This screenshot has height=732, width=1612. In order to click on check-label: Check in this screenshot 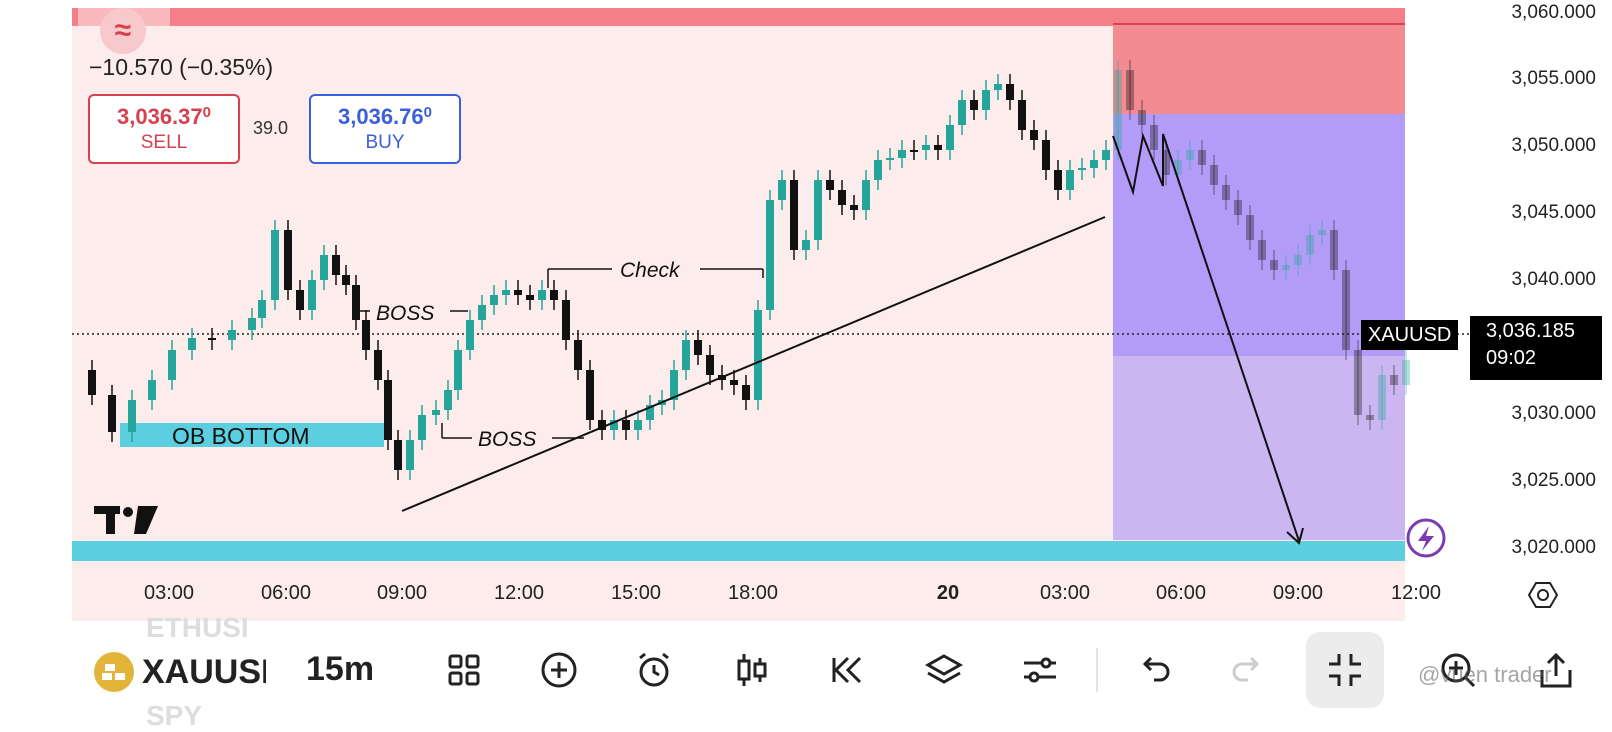, I will do `click(650, 270)`.